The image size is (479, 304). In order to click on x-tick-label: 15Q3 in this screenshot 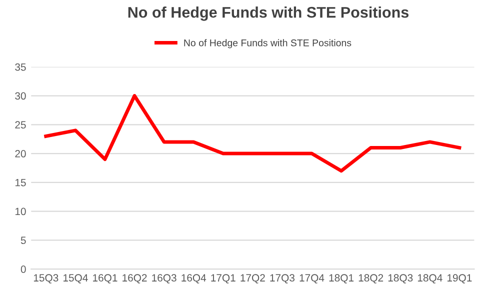, I will do `click(46, 279)`.